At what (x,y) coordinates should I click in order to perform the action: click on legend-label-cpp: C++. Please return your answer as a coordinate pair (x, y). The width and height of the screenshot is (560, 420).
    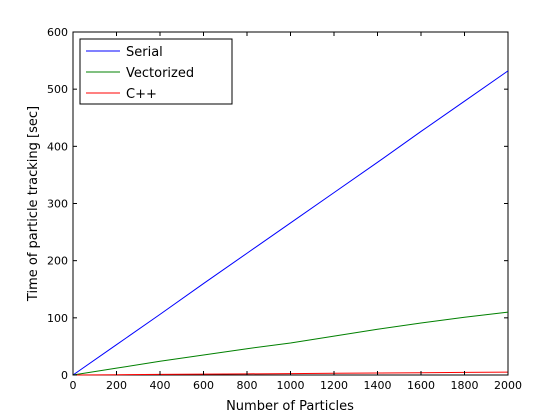
    Looking at the image, I should click on (141, 94).